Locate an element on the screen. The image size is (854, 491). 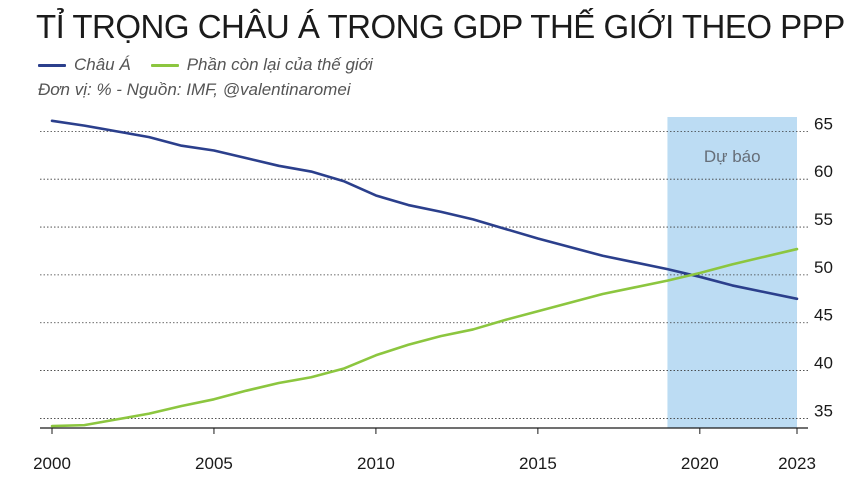
x-tick-label-2015: 2015 is located at coordinates (538, 463).